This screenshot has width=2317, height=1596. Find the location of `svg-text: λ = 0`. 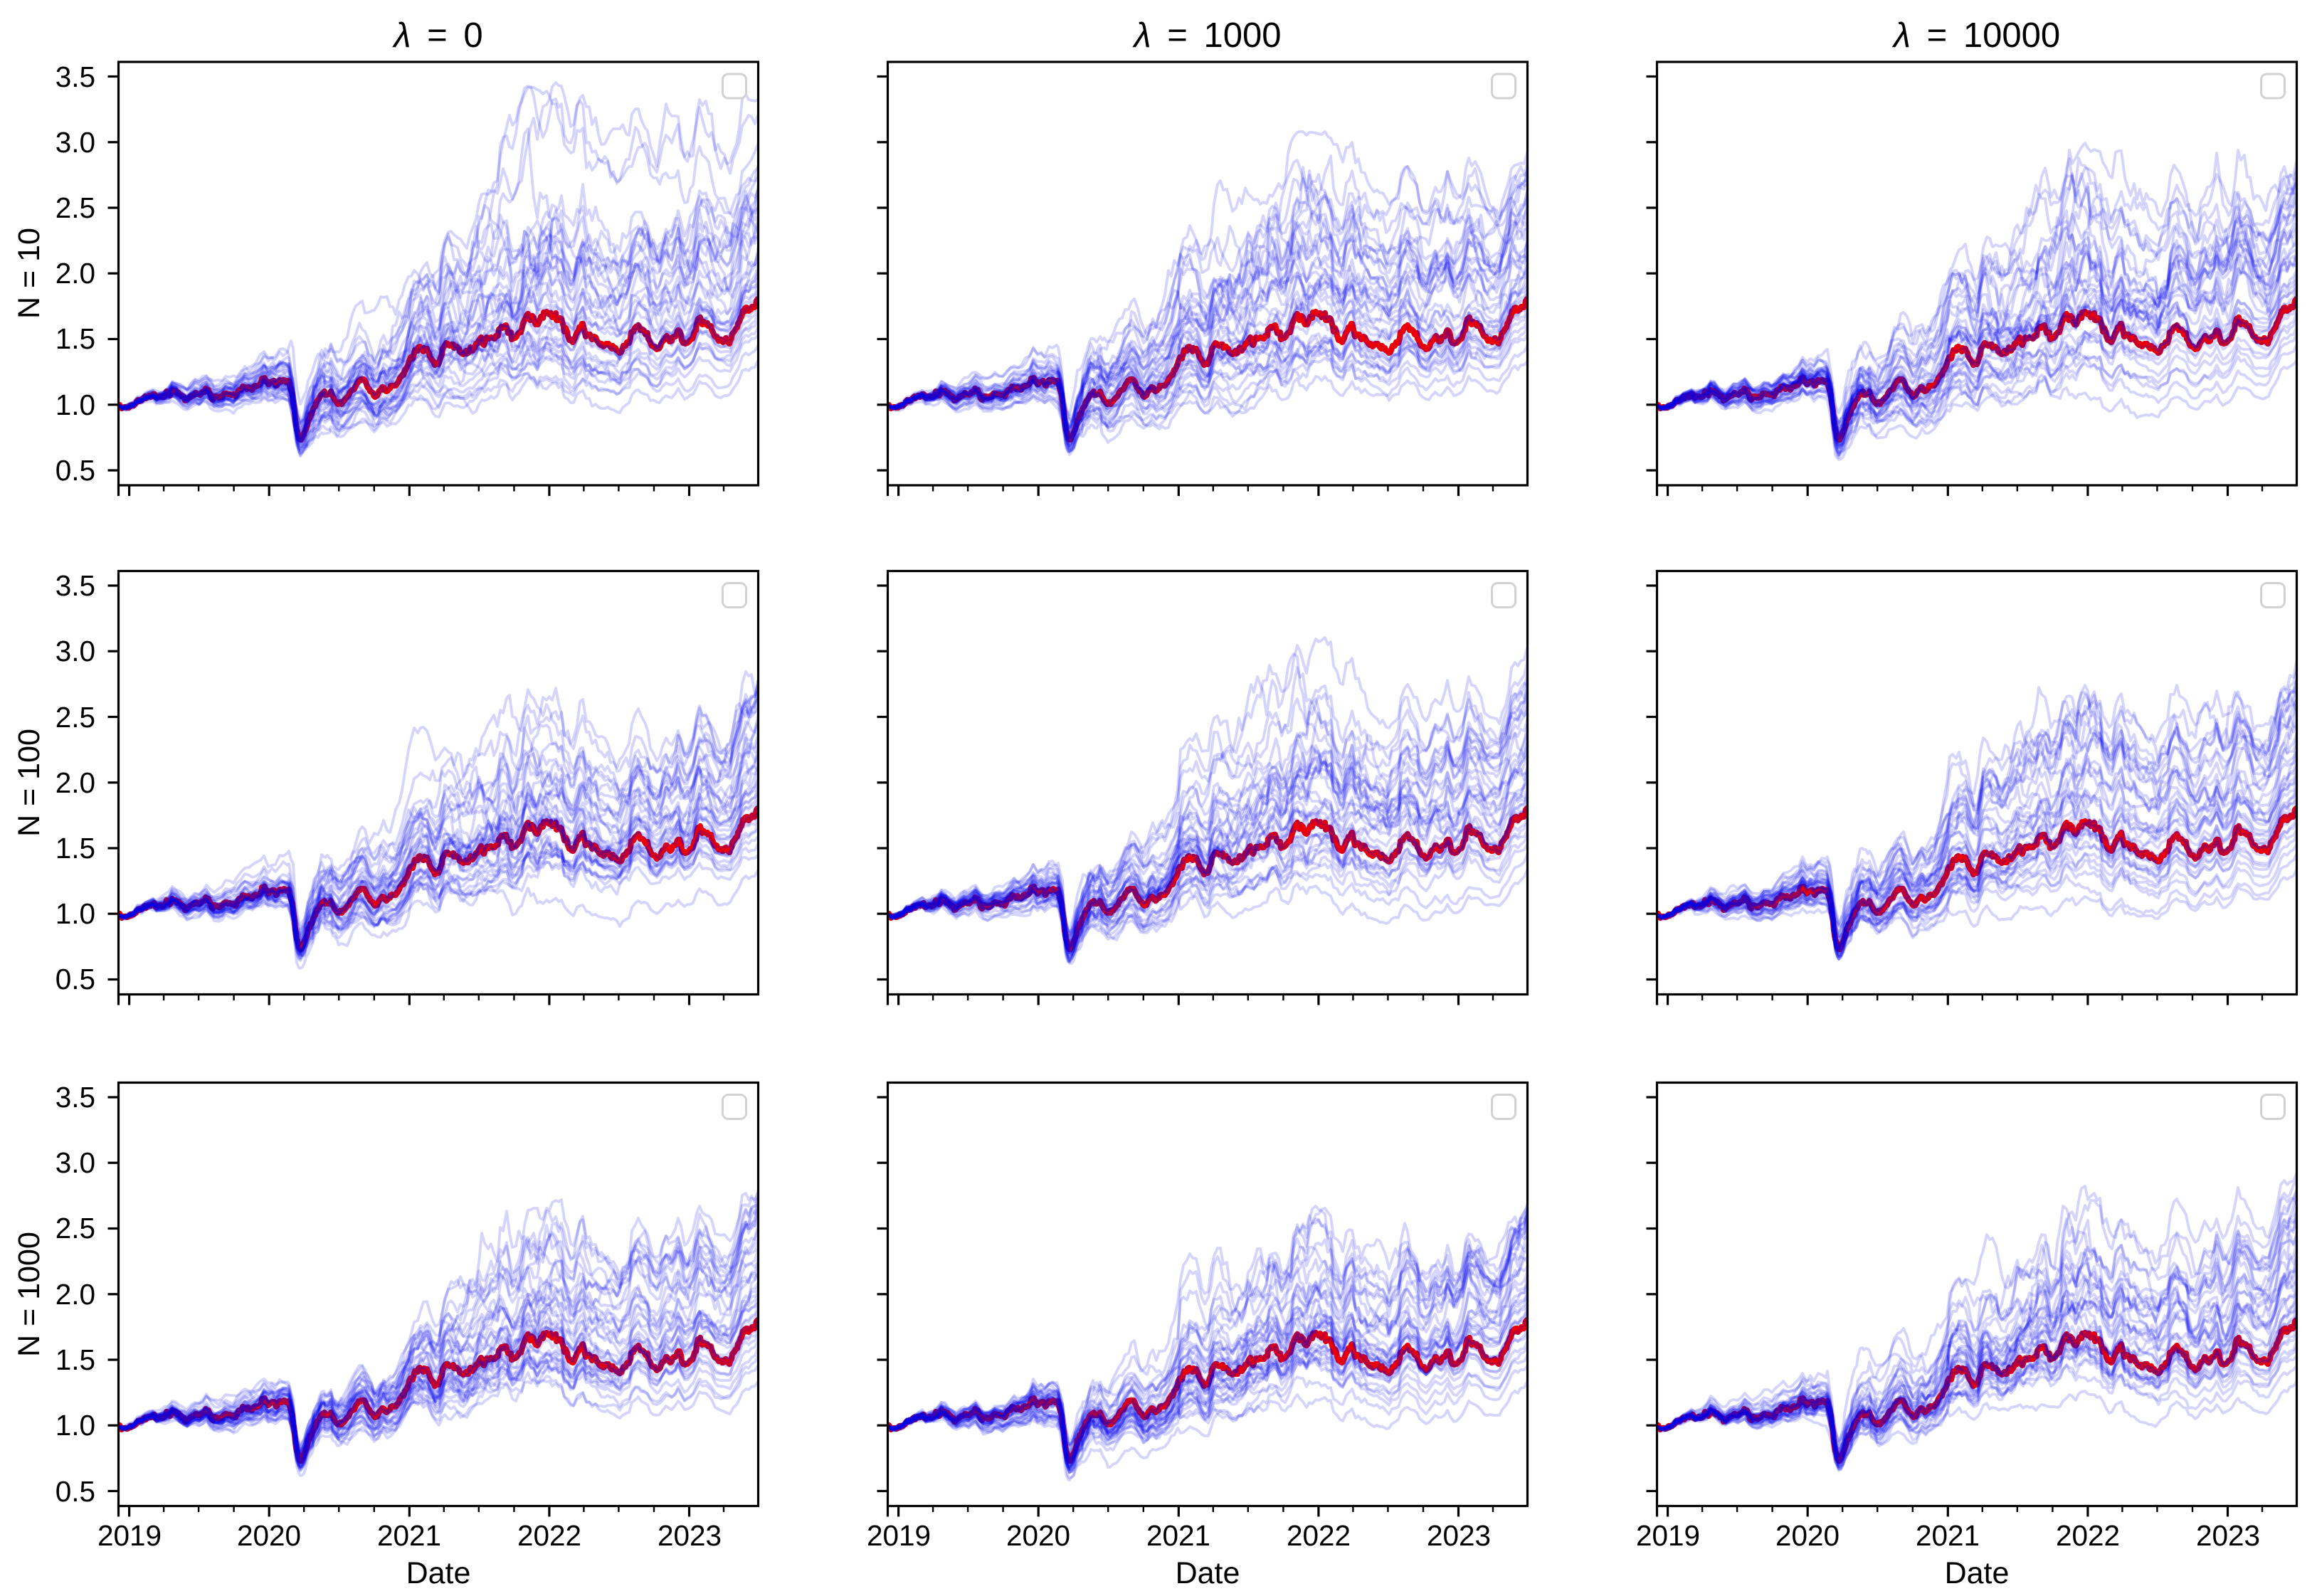

svg-text: λ = 0 is located at coordinates (436, 36).